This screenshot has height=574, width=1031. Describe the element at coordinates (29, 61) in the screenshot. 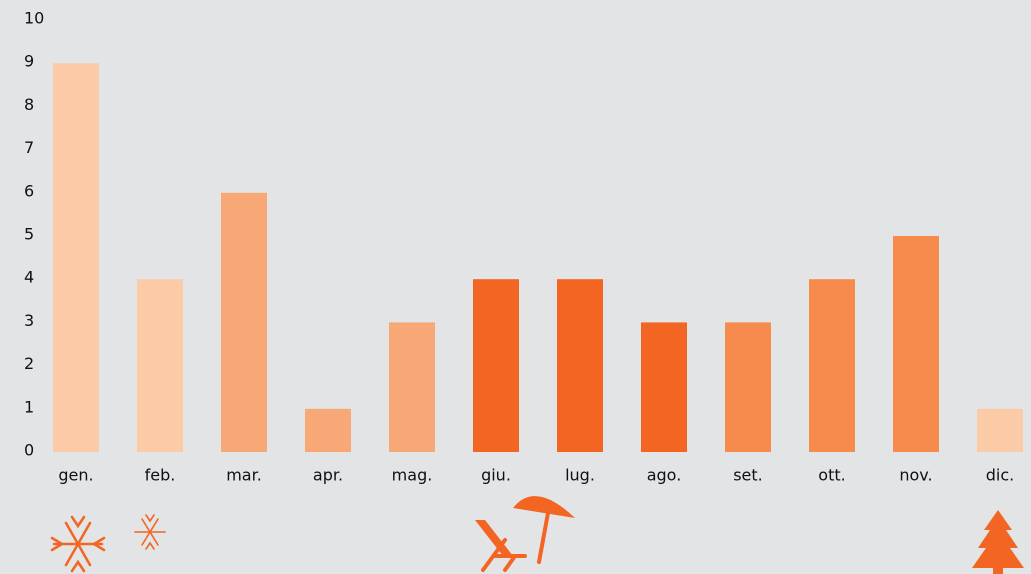

I see `y-tick-label: 9` at that location.